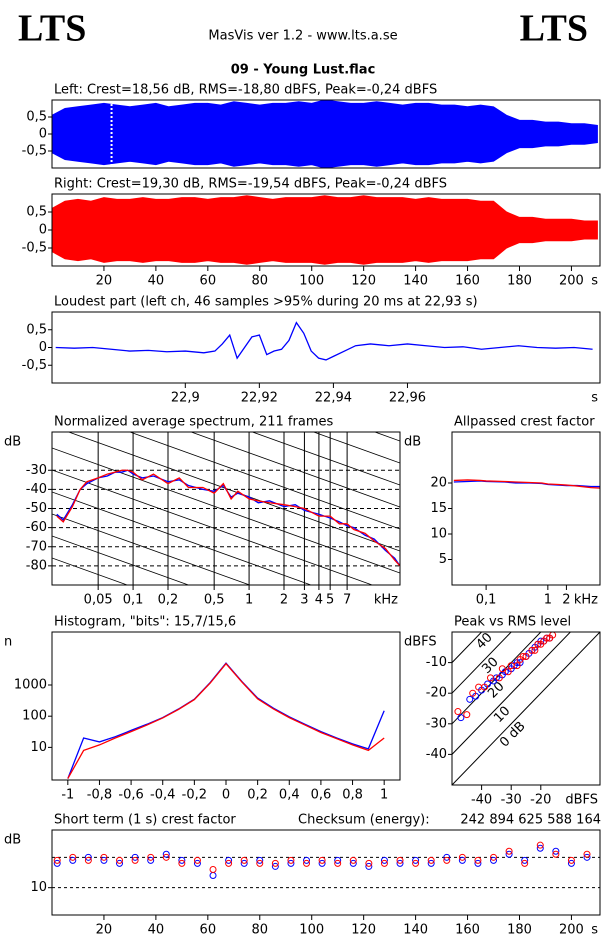 The width and height of the screenshot is (606, 946). I want to click on x-tick-label: -0,4, so click(162, 795).